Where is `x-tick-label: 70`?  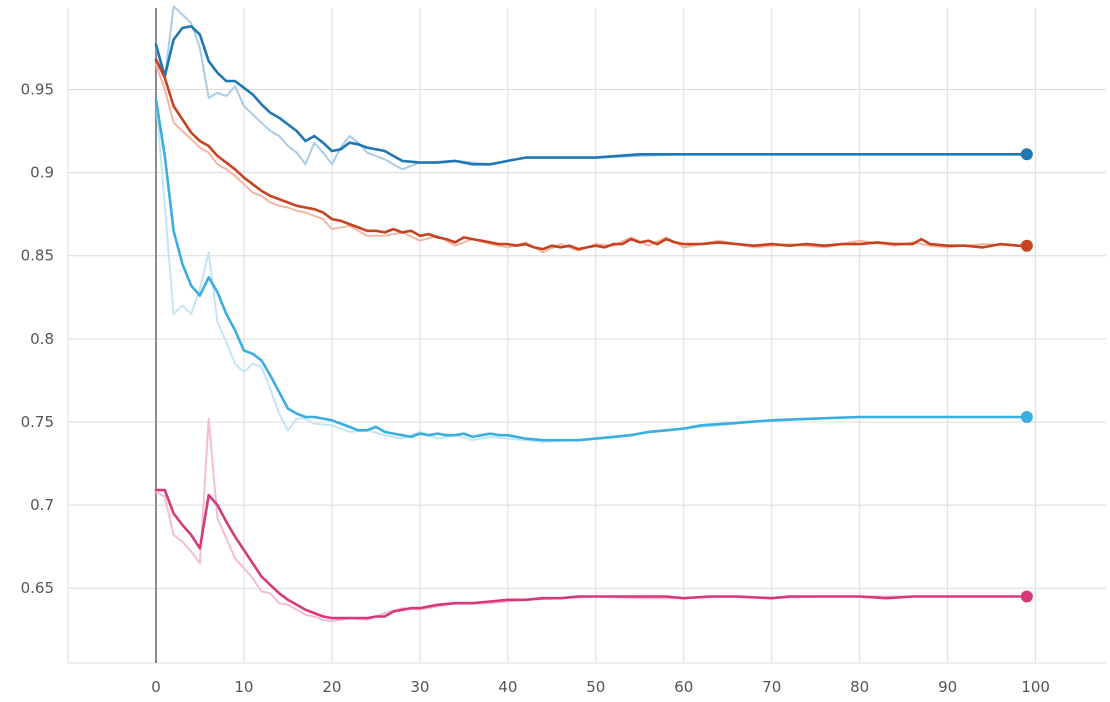 x-tick-label: 70 is located at coordinates (771, 687).